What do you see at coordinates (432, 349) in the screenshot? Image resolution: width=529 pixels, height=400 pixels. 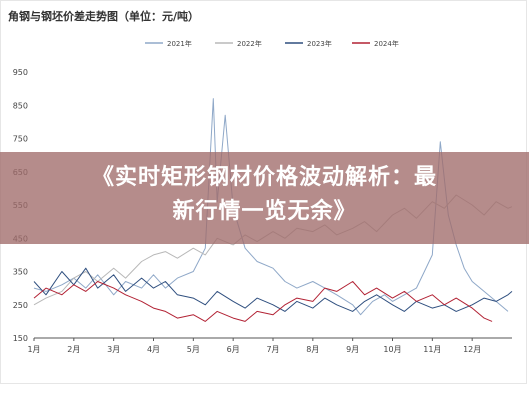 I see `x-tick-label: 11月` at bounding box center [432, 349].